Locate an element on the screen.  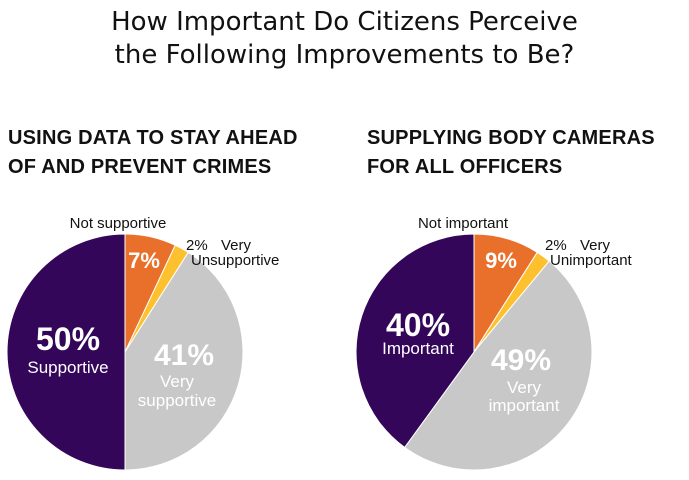
pie-1-label-not-supportive-line-1: Not supportive is located at coordinates (118, 223).